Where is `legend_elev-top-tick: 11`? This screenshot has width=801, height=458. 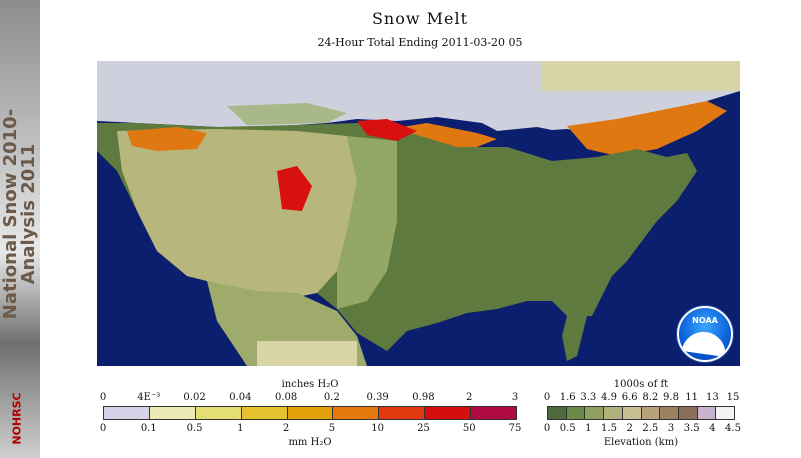 legend_elev-top-tick: 11 is located at coordinates (692, 397).